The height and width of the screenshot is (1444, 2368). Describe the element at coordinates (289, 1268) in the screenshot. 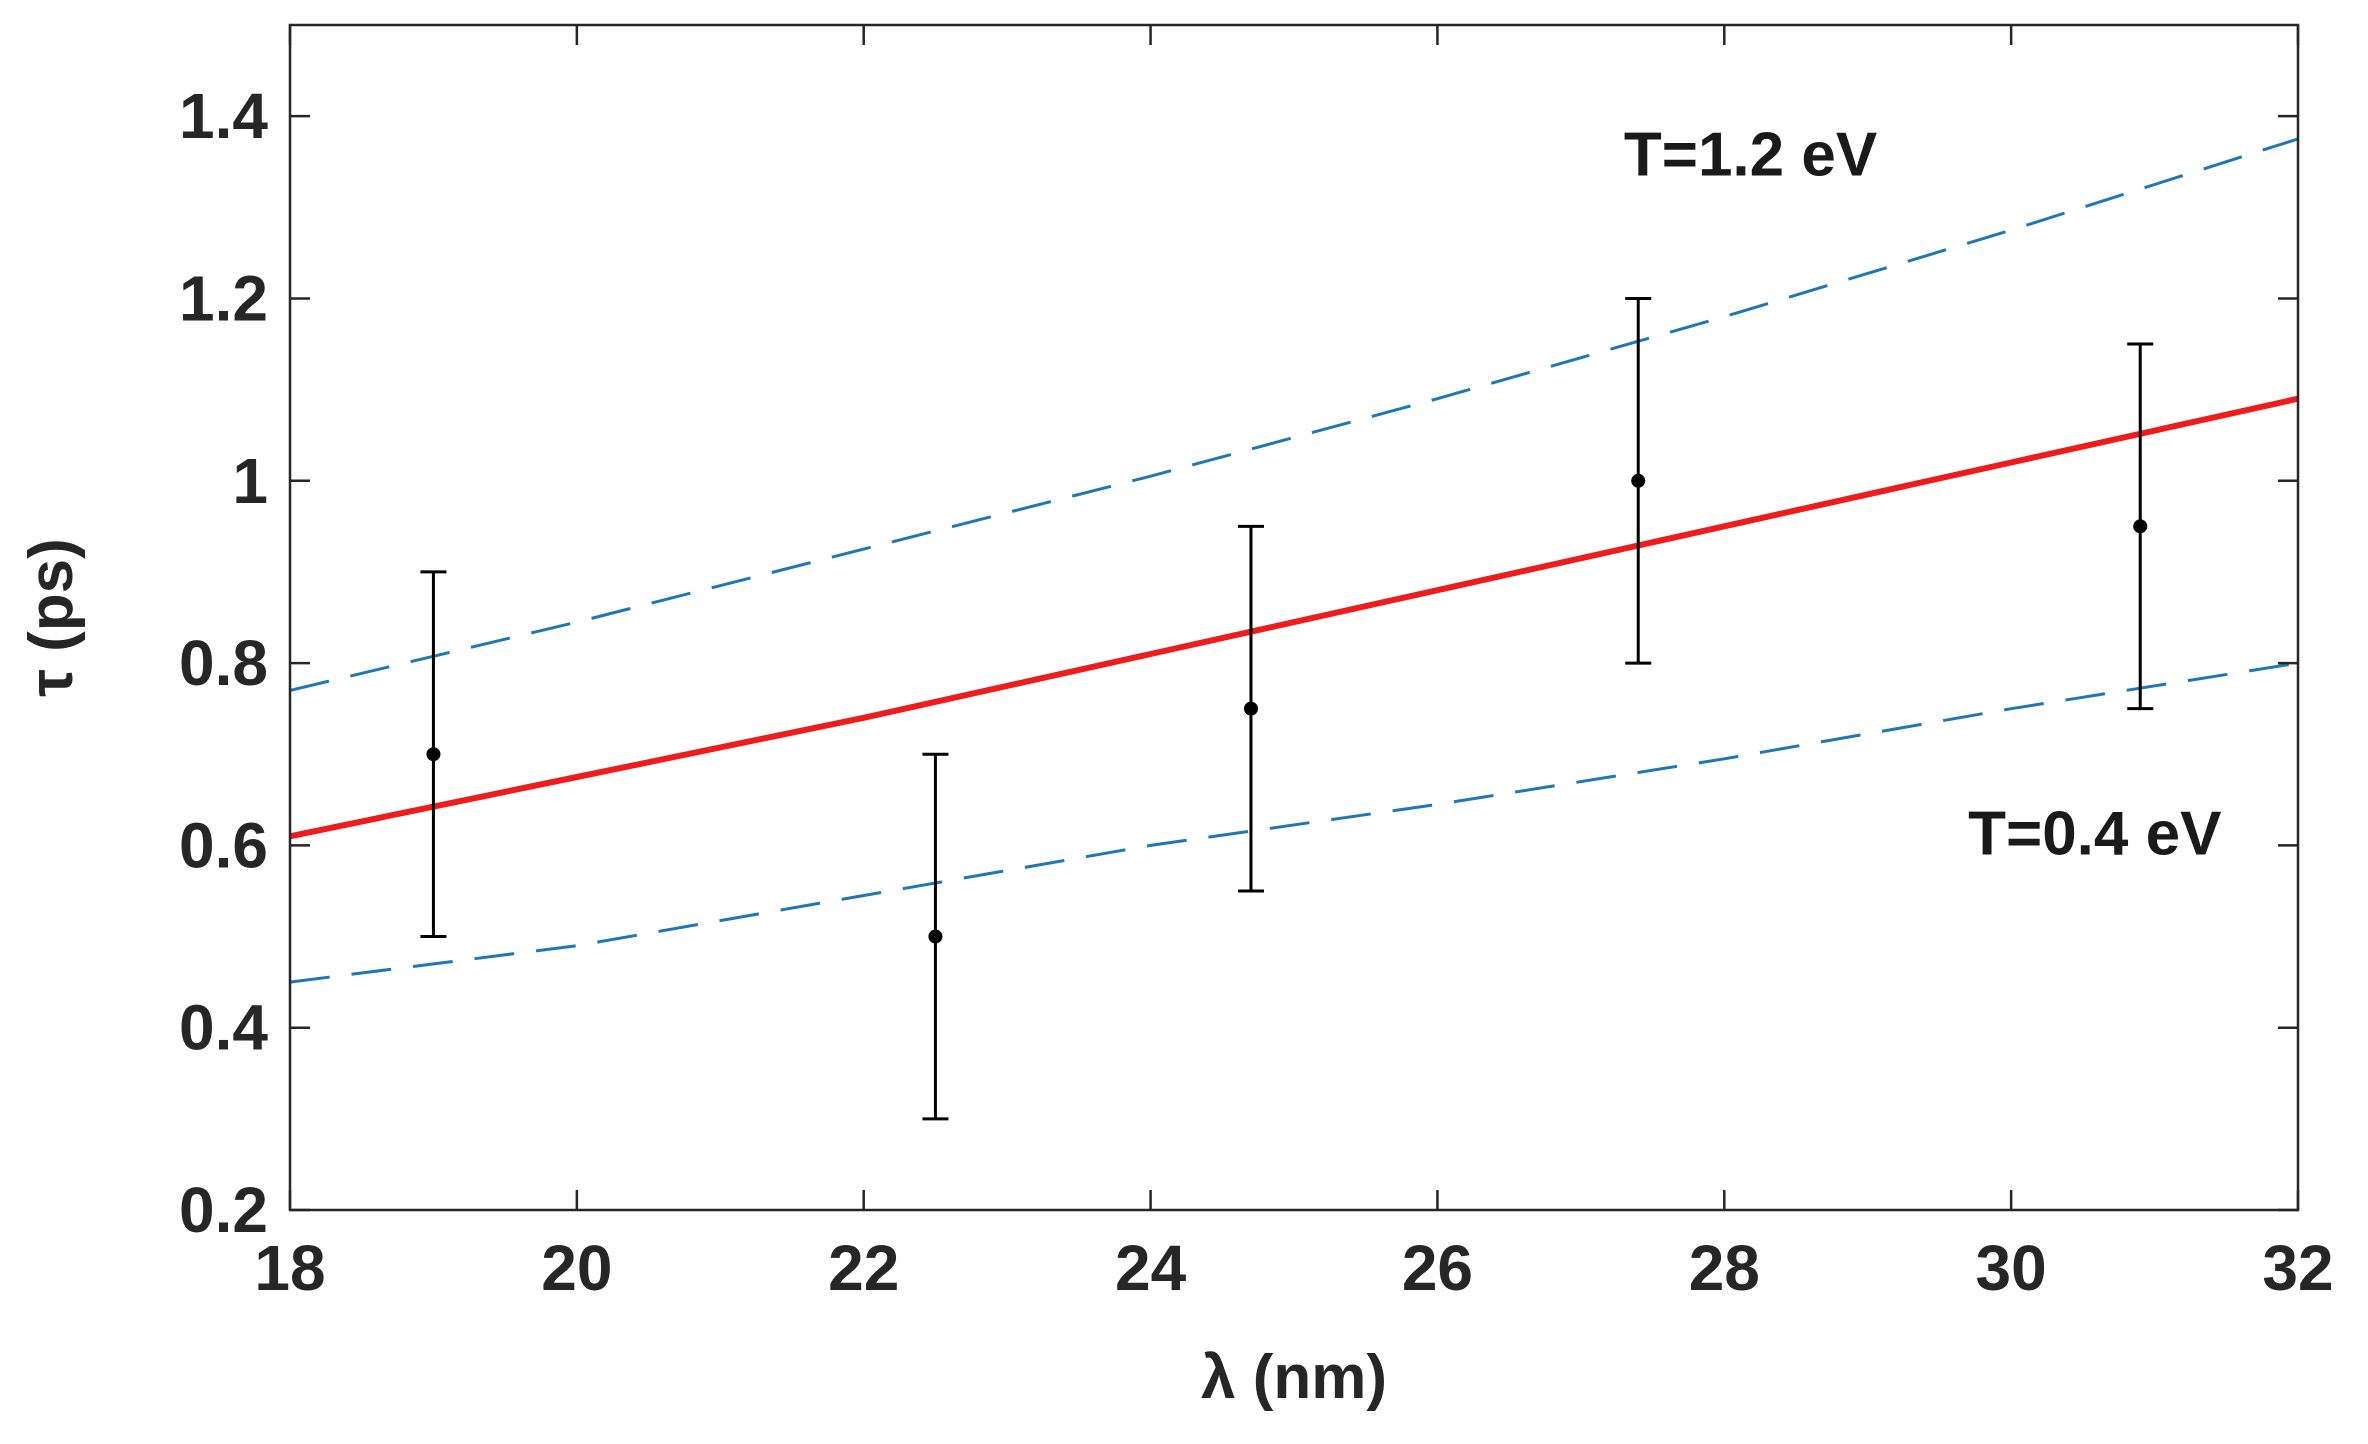

I see `x-tick-label: 18` at that location.